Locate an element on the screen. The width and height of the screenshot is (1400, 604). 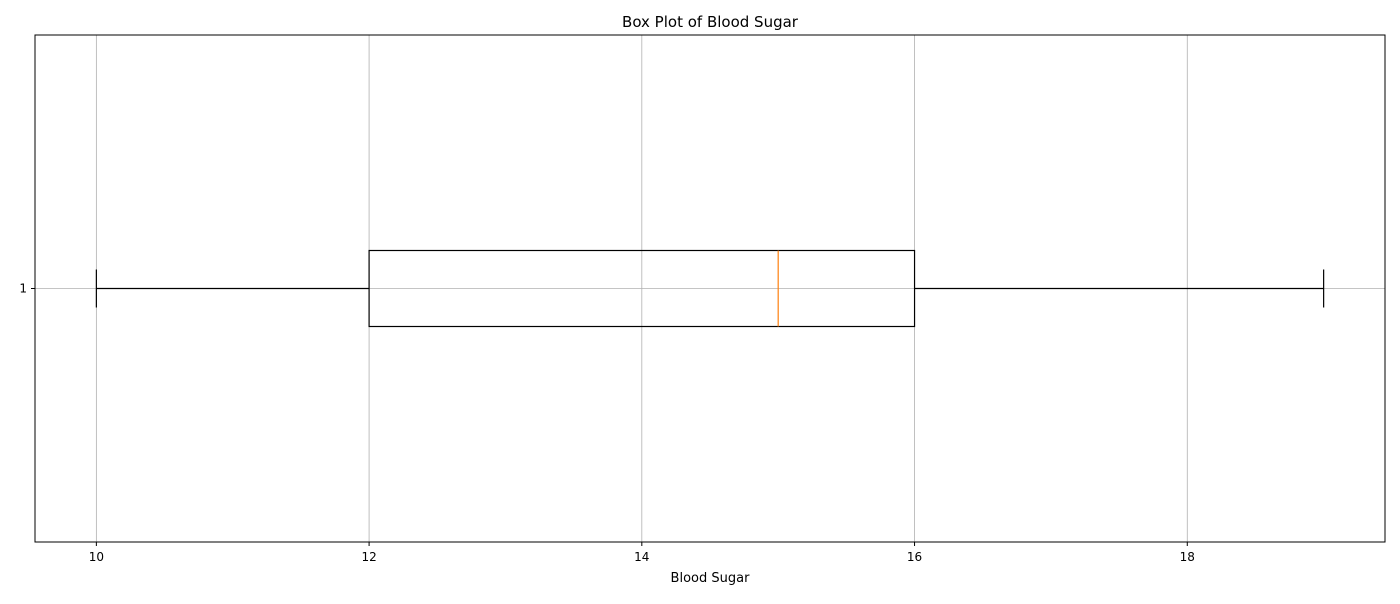
interquartile-box is located at coordinates (642, 288).